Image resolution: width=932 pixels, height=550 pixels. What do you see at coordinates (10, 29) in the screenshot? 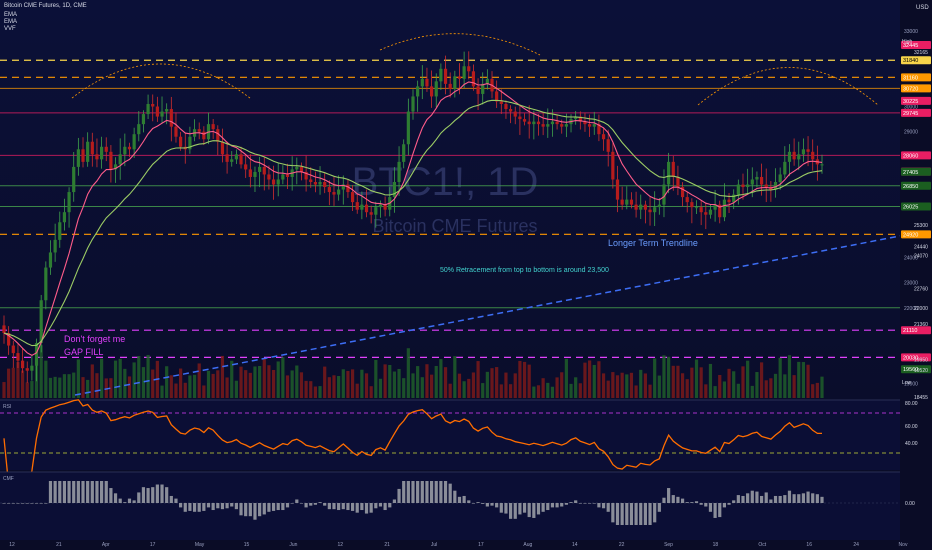
I see `indicator-vvf: VVF` at bounding box center [10, 29].